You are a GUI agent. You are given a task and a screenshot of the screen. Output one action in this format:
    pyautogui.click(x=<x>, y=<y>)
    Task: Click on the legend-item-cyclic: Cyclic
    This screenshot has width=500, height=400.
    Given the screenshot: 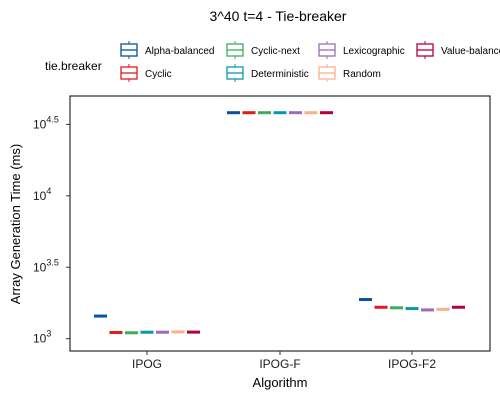 What is the action you would take?
    pyautogui.click(x=146, y=73)
    